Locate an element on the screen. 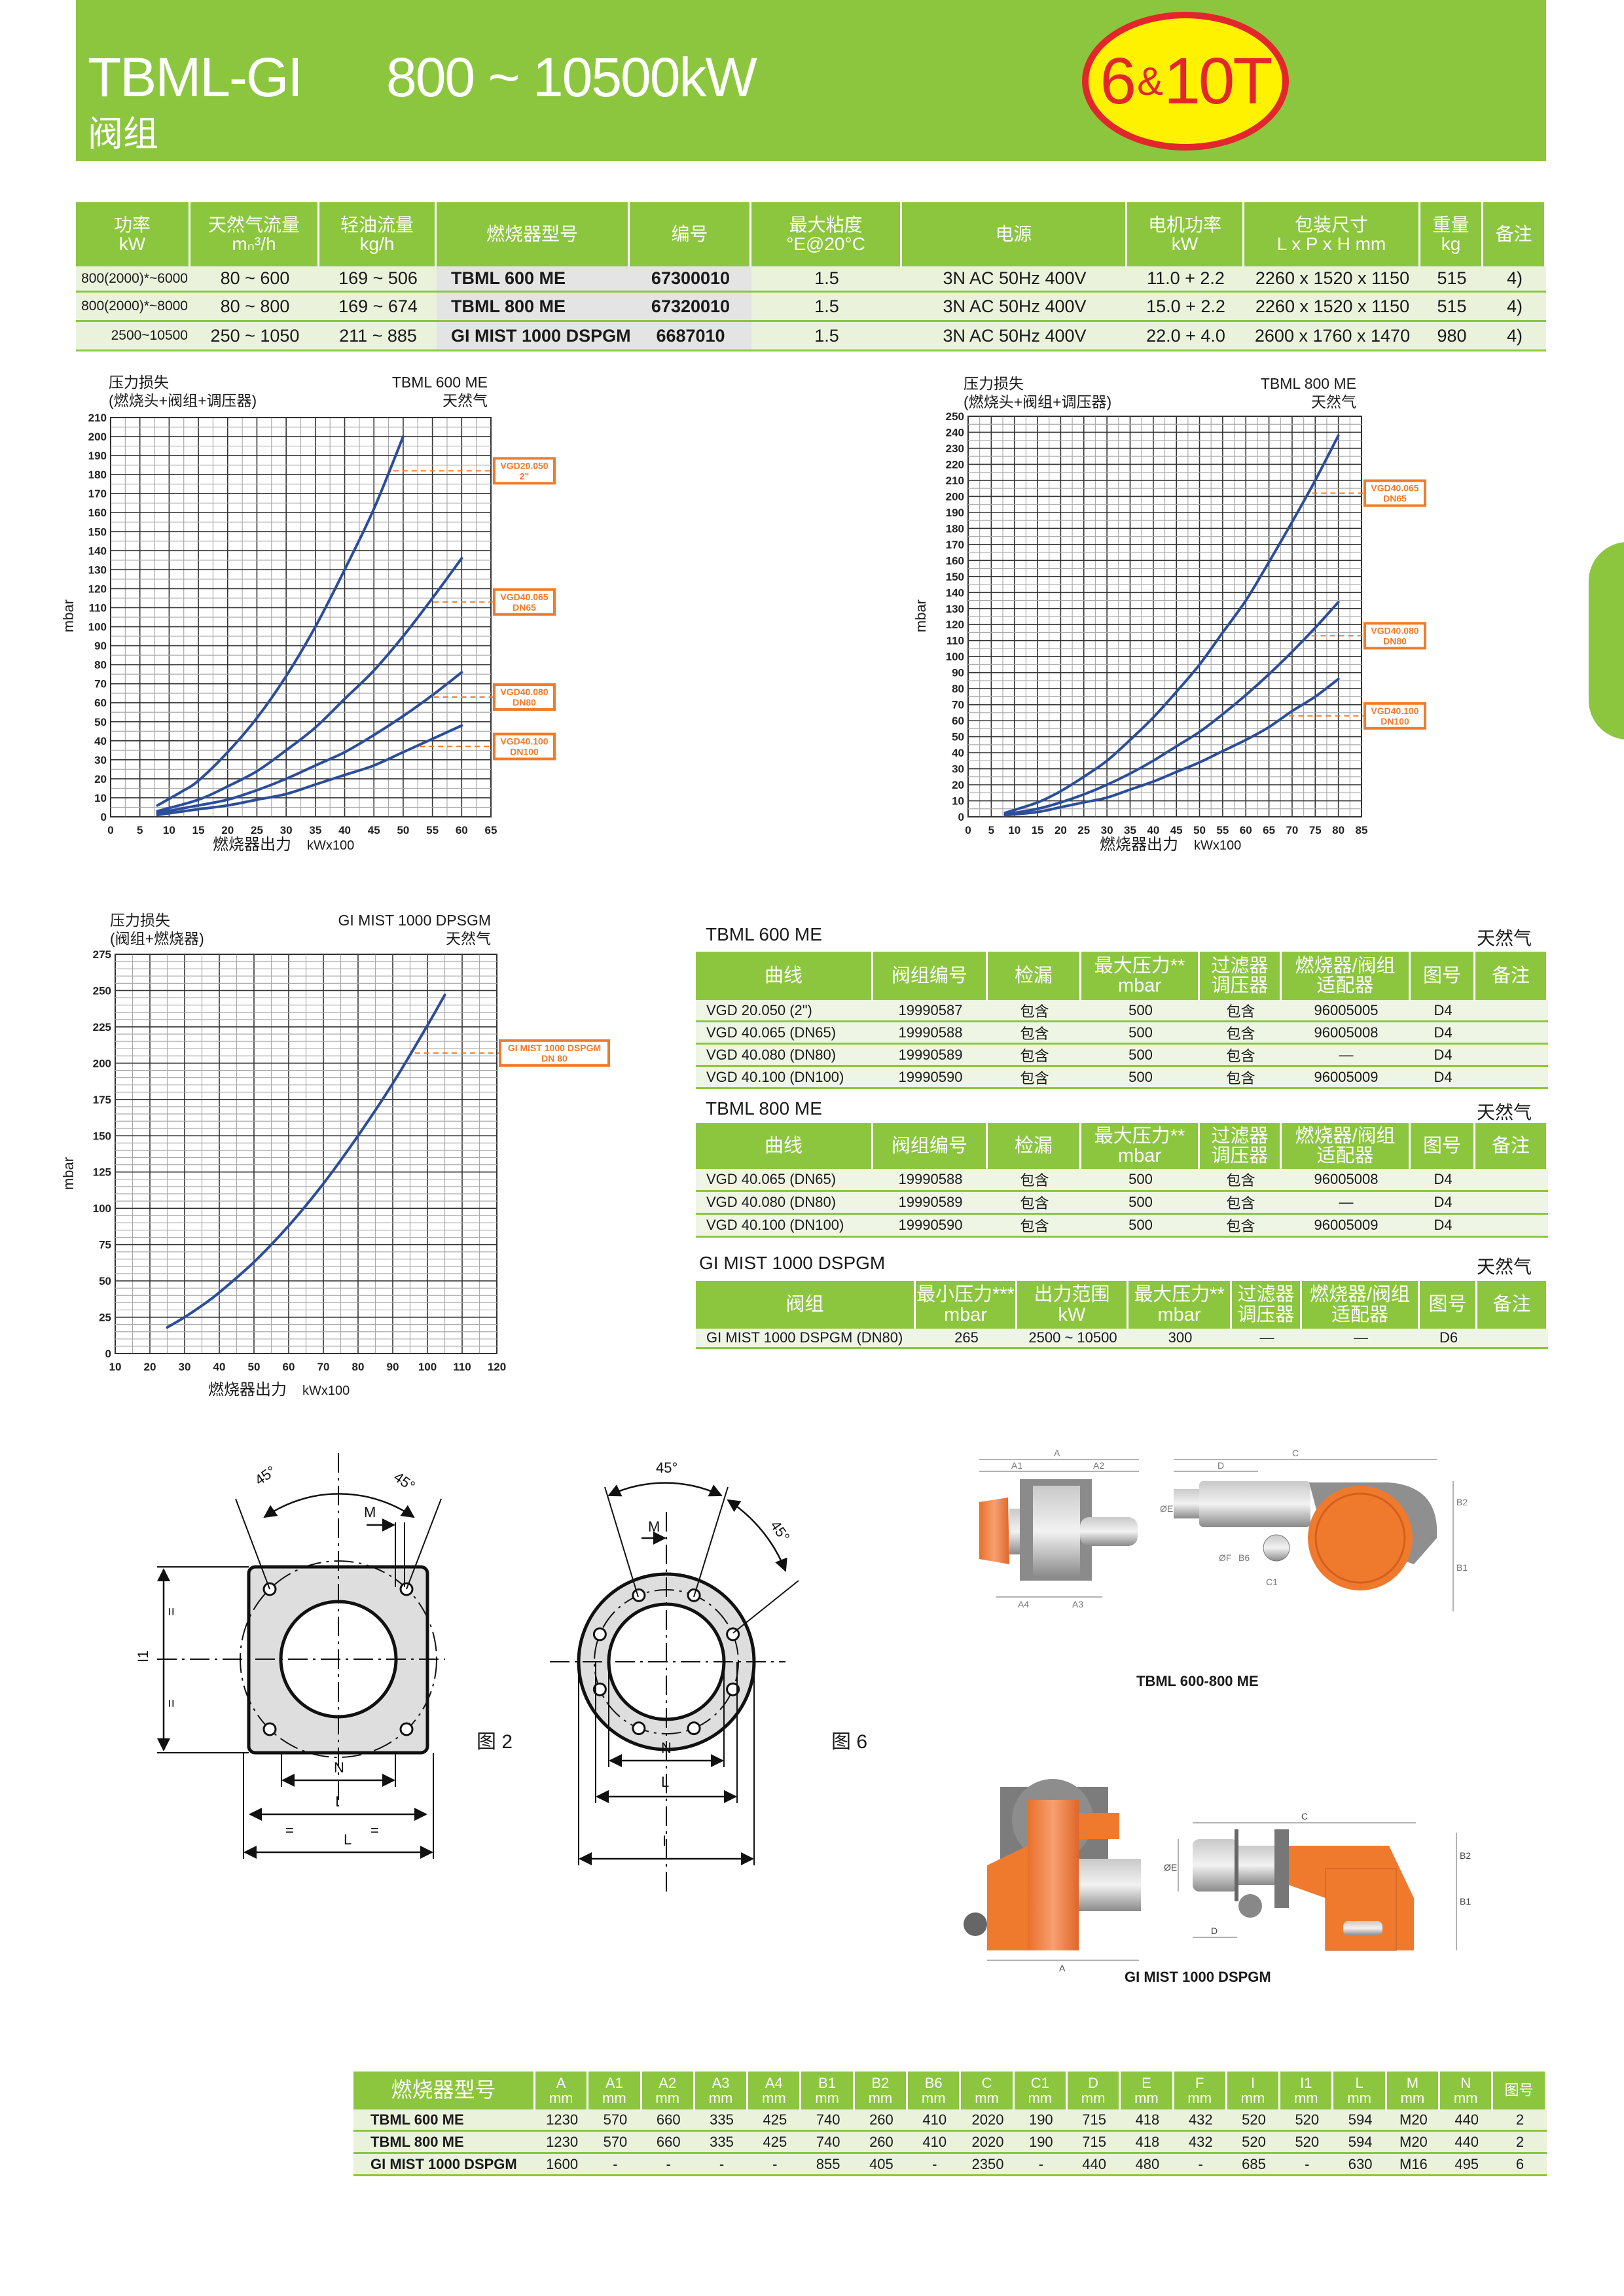 This screenshot has width=1624, height=2296. table-cell: 1.5 is located at coordinates (826, 279).